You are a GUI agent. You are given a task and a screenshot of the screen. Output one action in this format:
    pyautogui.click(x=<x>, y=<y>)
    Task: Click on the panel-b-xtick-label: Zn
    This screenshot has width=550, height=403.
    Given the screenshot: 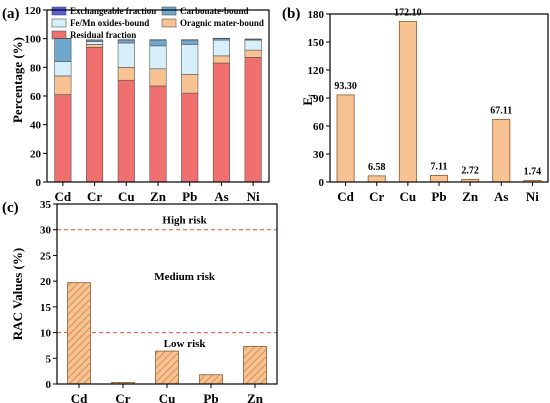 What is the action you would take?
    pyautogui.click(x=470, y=196)
    